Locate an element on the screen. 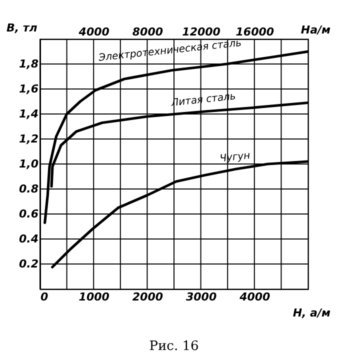 This screenshot has height=358, width=350. x2-tick-label: 12000 is located at coordinates (201, 32).